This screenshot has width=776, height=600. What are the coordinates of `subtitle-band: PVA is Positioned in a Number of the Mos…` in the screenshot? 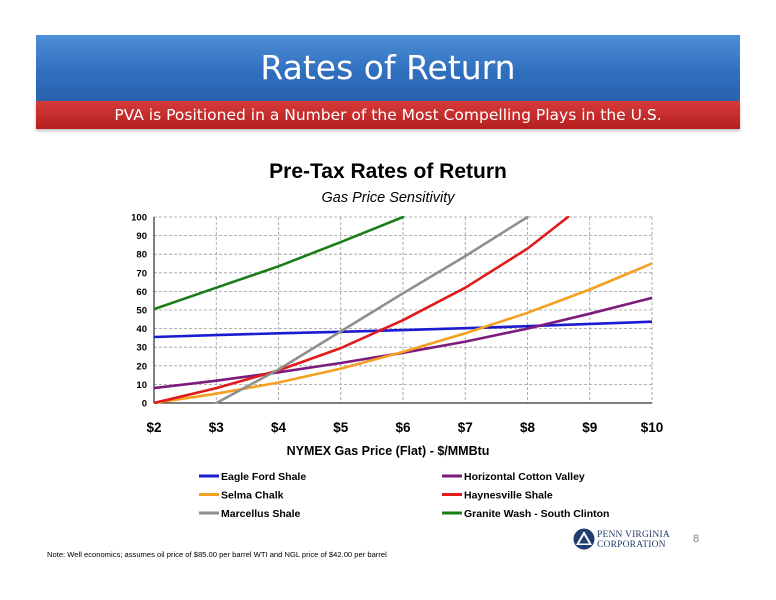 It's located at (388, 115).